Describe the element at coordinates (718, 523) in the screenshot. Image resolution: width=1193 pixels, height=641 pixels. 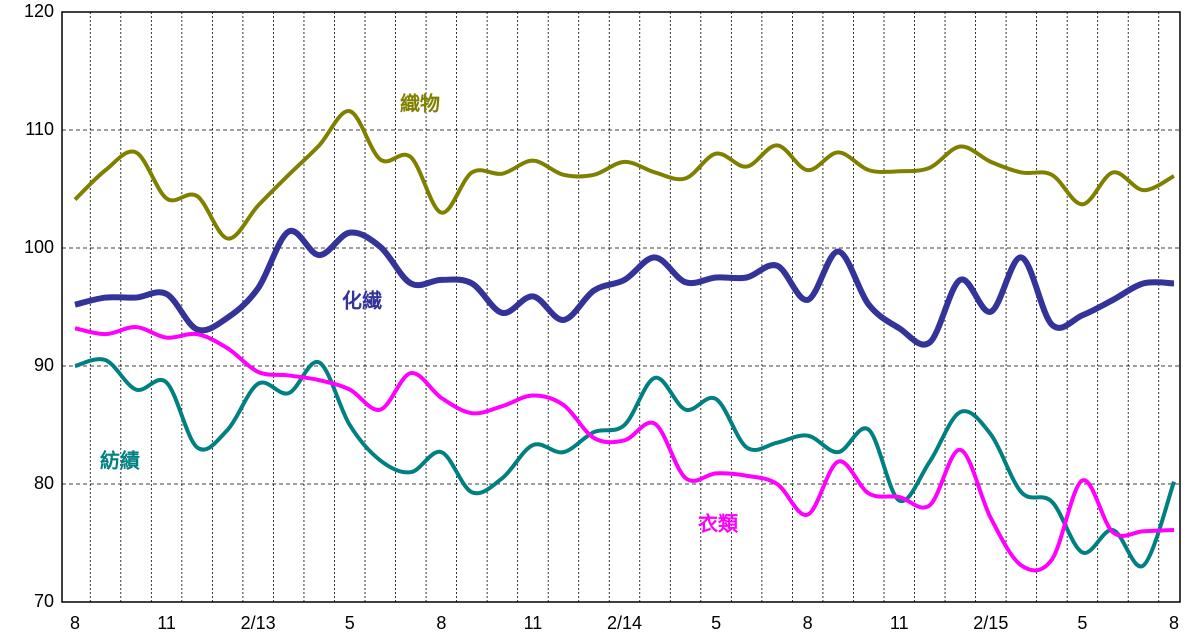
I see `series-label: 衣類` at that location.